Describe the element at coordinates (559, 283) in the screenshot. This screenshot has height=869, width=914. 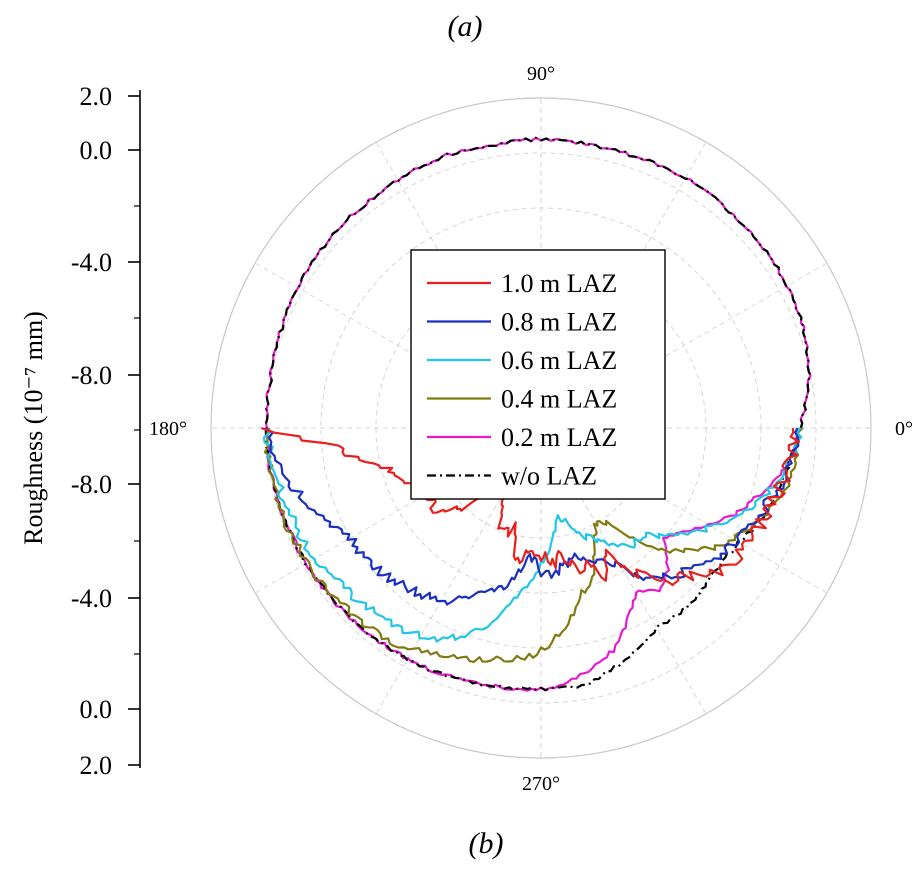
I see `legend-label: 1.0 m LAZ` at that location.